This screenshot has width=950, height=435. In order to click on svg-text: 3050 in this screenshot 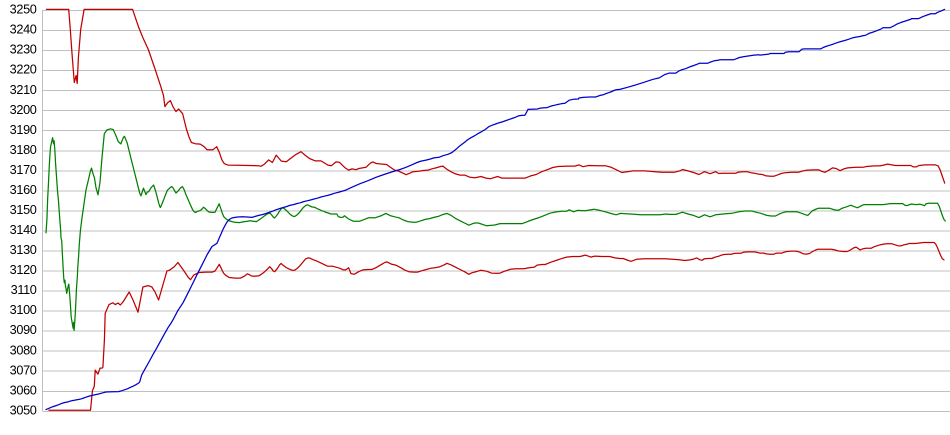, I will do `click(23, 410)`.